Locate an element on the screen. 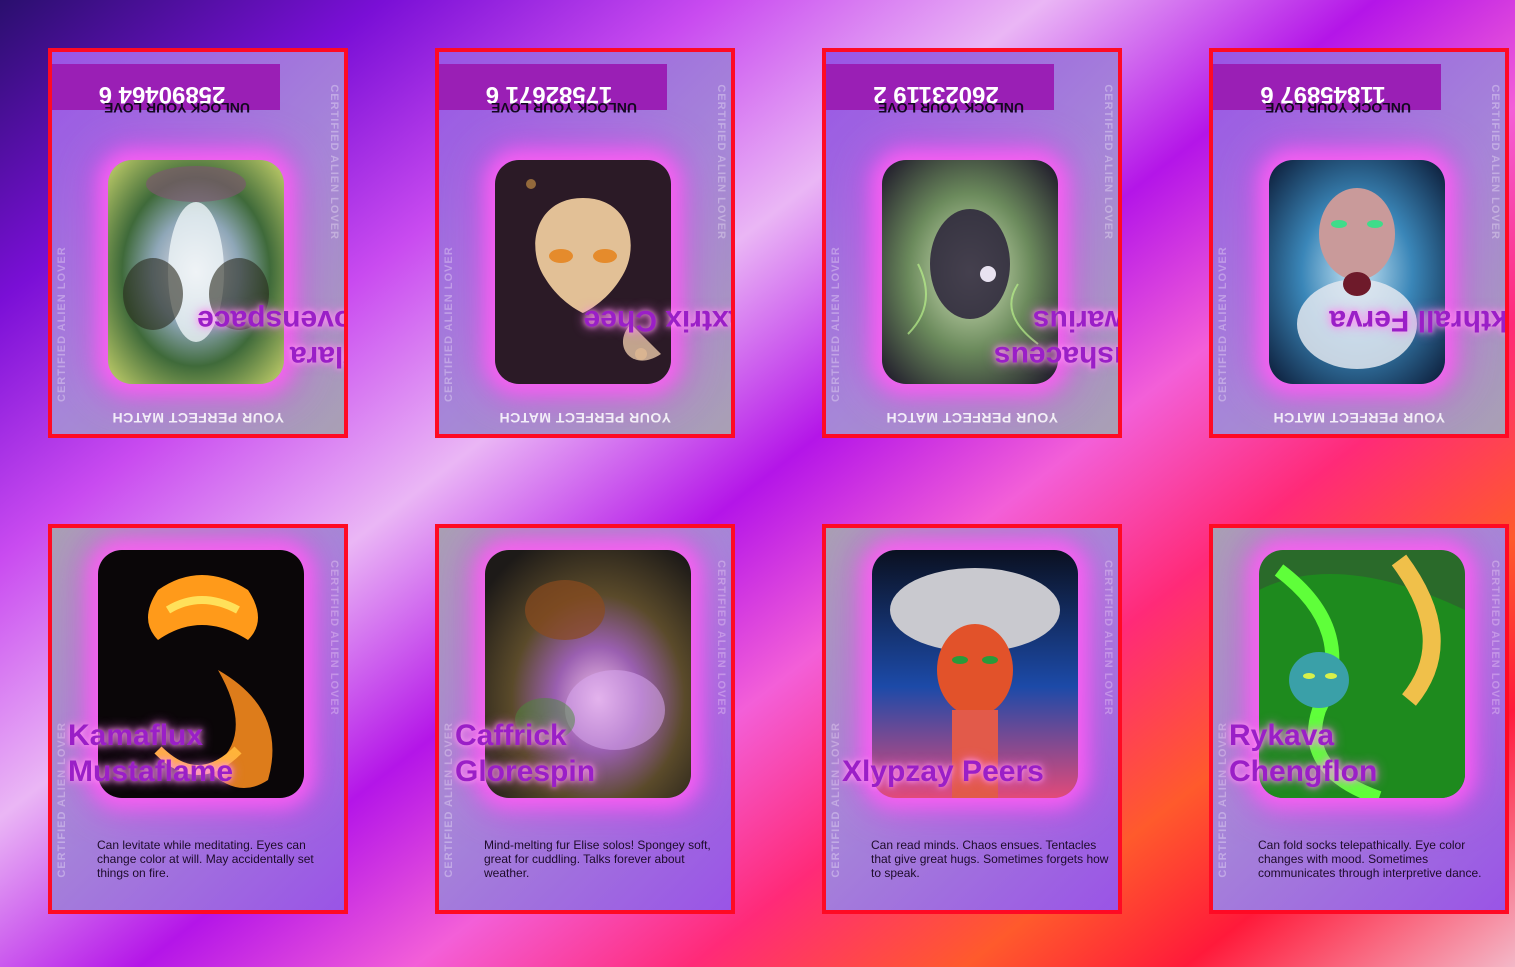 The height and width of the screenshot is (967, 1515). alien-name: Xlypzay Peers is located at coordinates (943, 771).